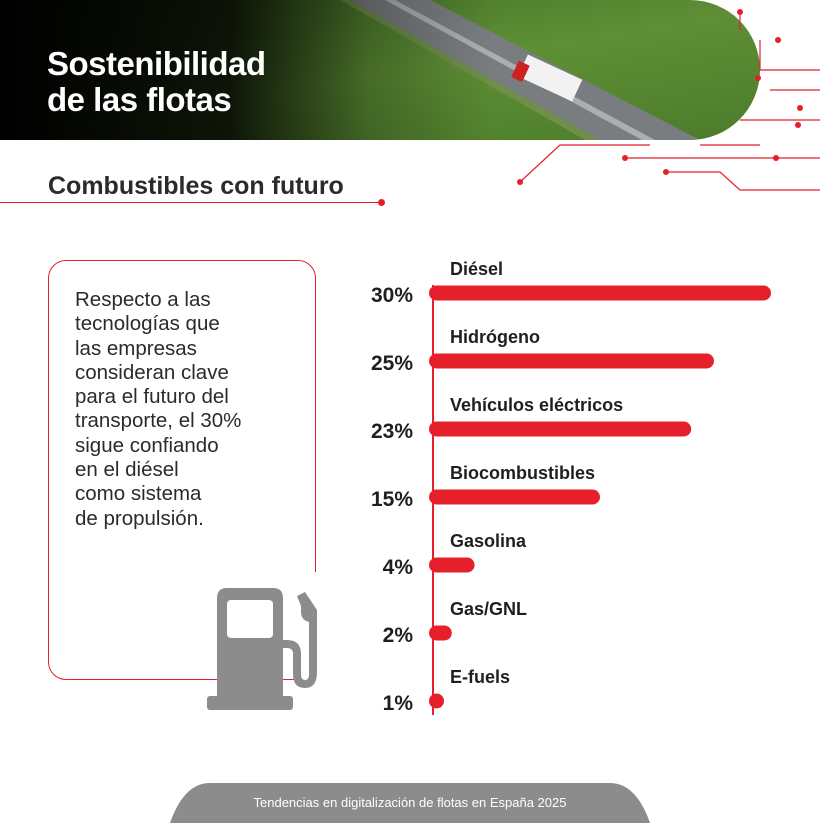 This screenshot has height=823, width=820. I want to click on card-line: de propulsión., so click(139, 518).